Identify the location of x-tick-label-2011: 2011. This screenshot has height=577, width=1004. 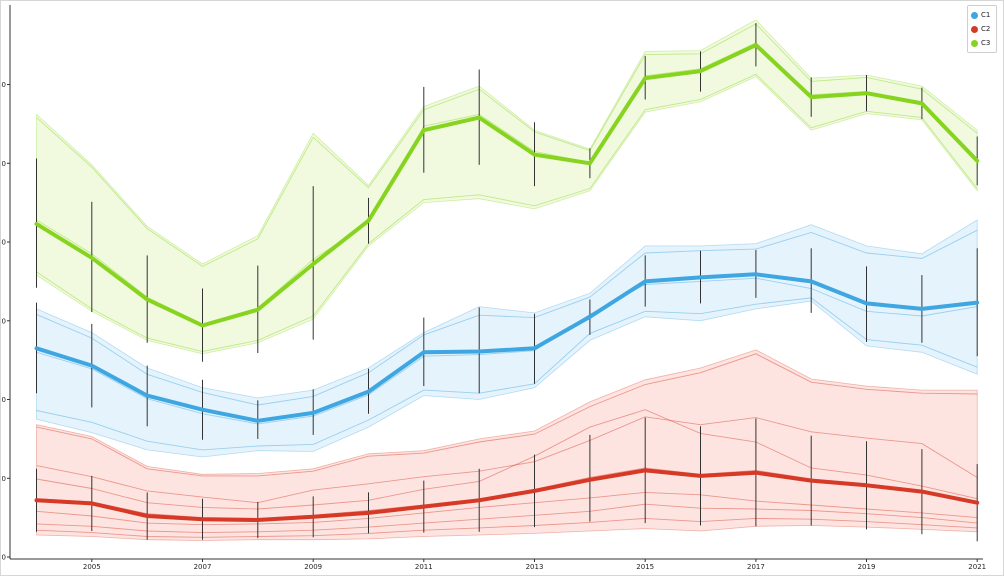
(424, 567).